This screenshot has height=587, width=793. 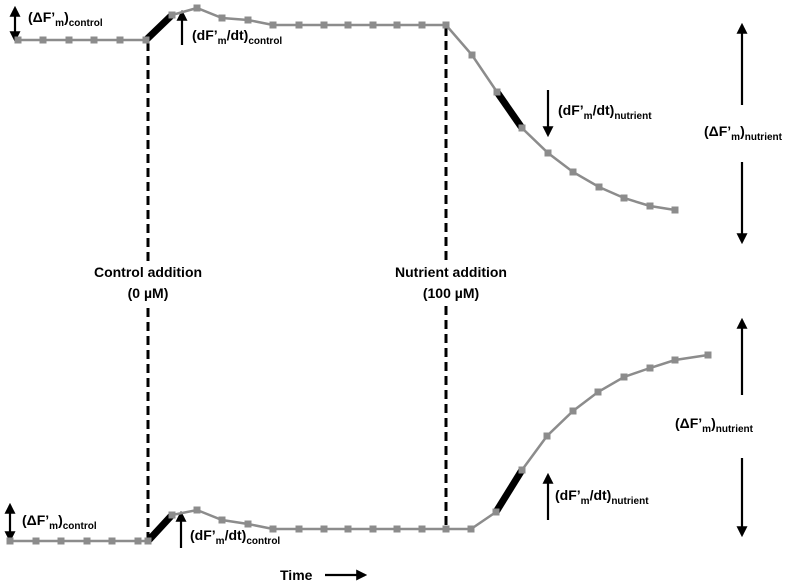 What do you see at coordinates (451, 293) in the screenshot?
I see `event-concentration: (100 µM)` at bounding box center [451, 293].